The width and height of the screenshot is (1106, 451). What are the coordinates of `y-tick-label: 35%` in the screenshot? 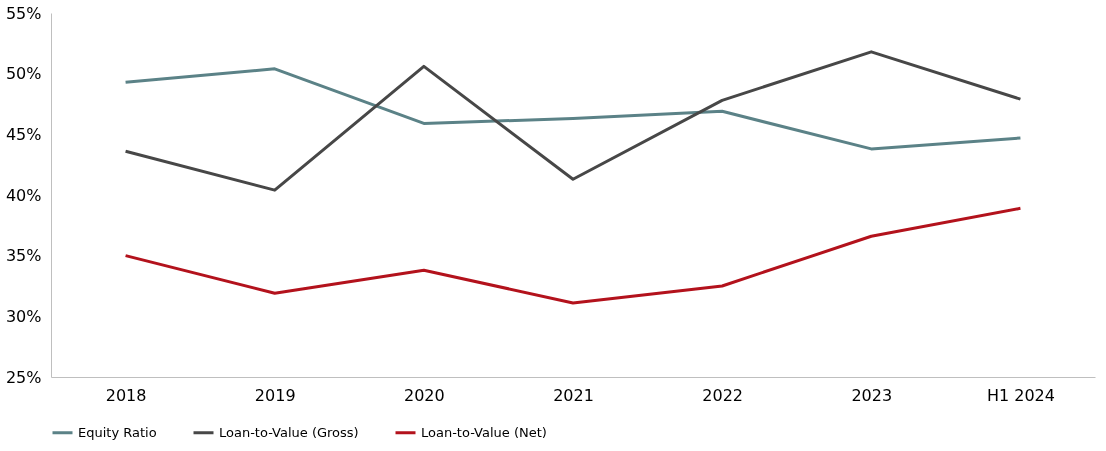 It's located at (23, 256).